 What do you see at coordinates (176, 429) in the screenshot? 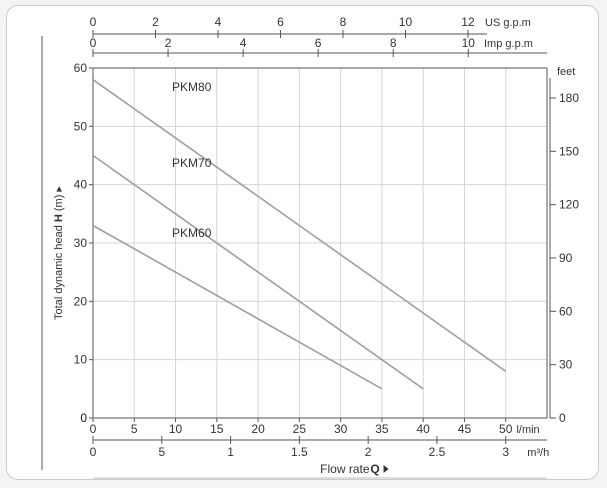
I see `x-tick-label: 10` at bounding box center [176, 429].